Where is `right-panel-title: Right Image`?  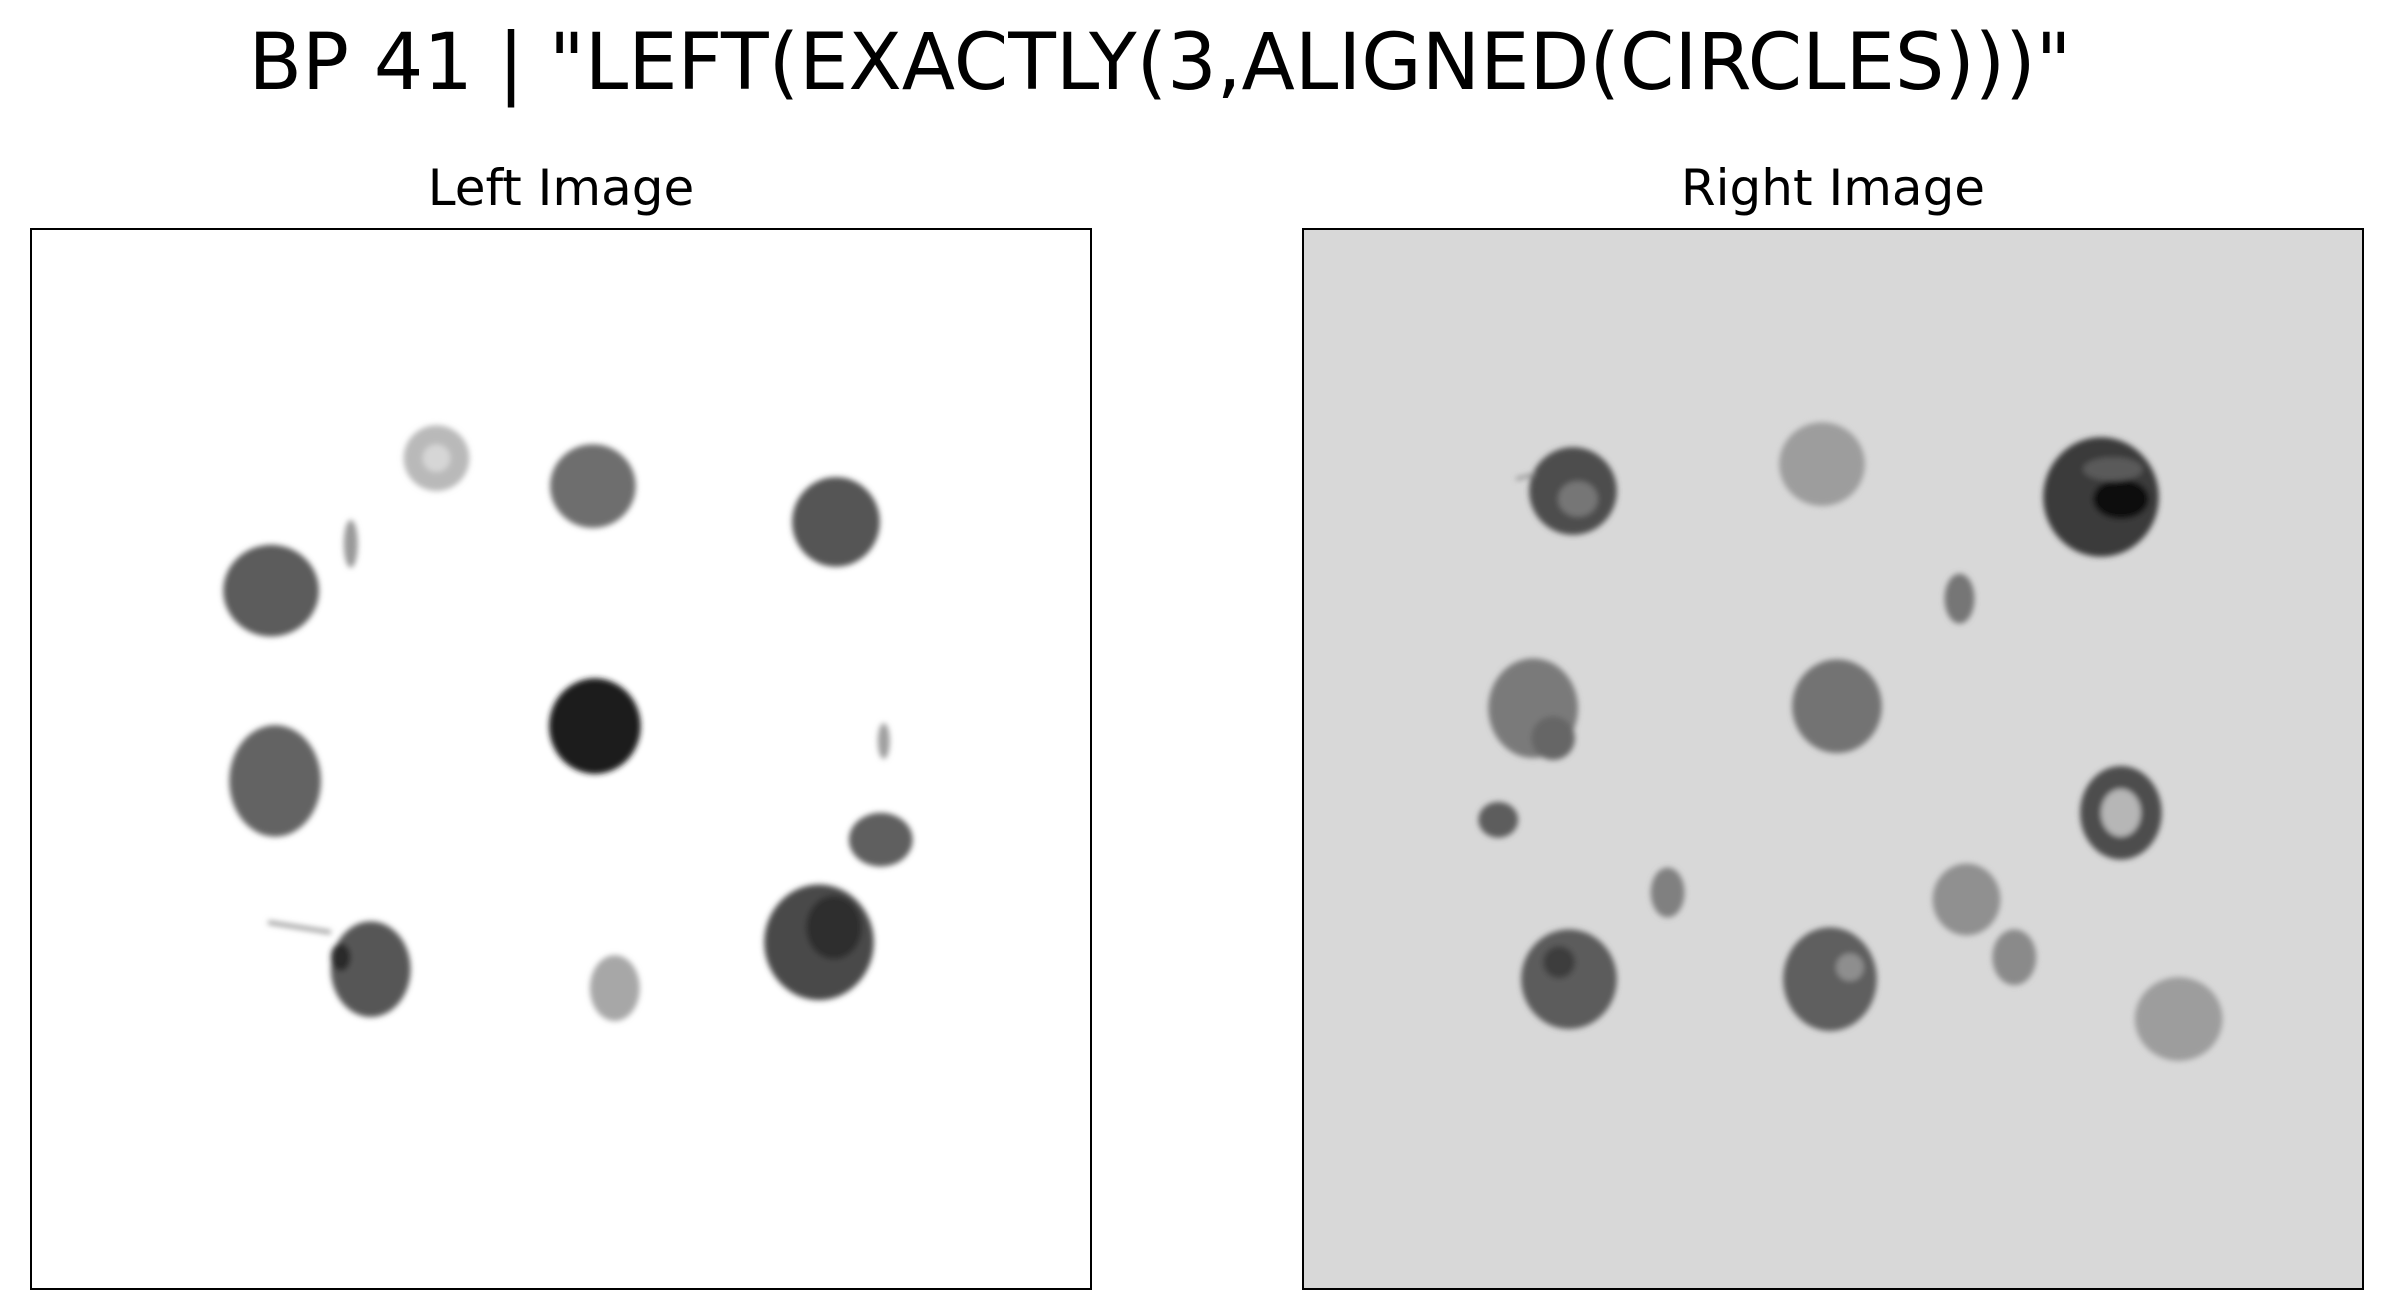
right-panel-title: Right Image is located at coordinates (1833, 188).